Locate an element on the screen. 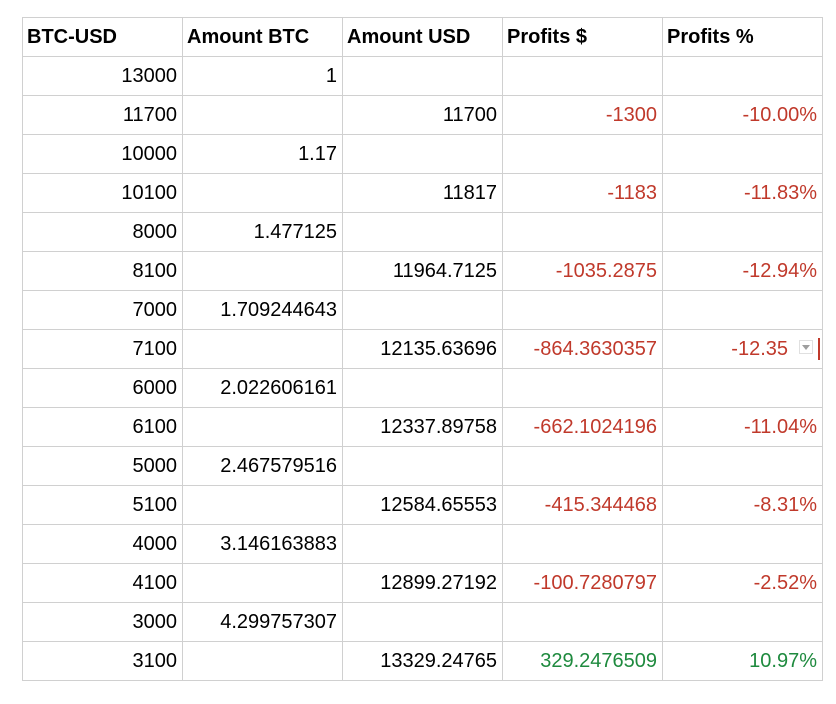 Image resolution: width=836 pixels, height=704 pixels. table-row: 6100 12337.89758 -662.1024196 -11.04% is located at coordinates (422, 427).